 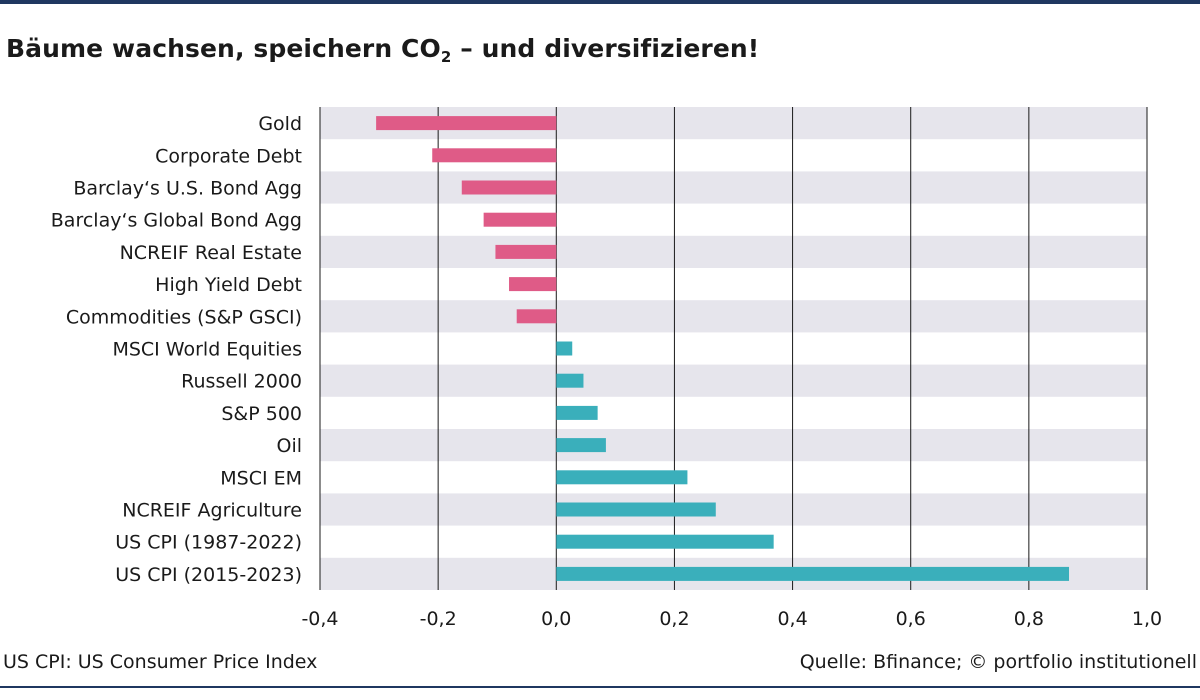 What do you see at coordinates (600, 687) in the screenshot?
I see `bottom-rule` at bounding box center [600, 687].